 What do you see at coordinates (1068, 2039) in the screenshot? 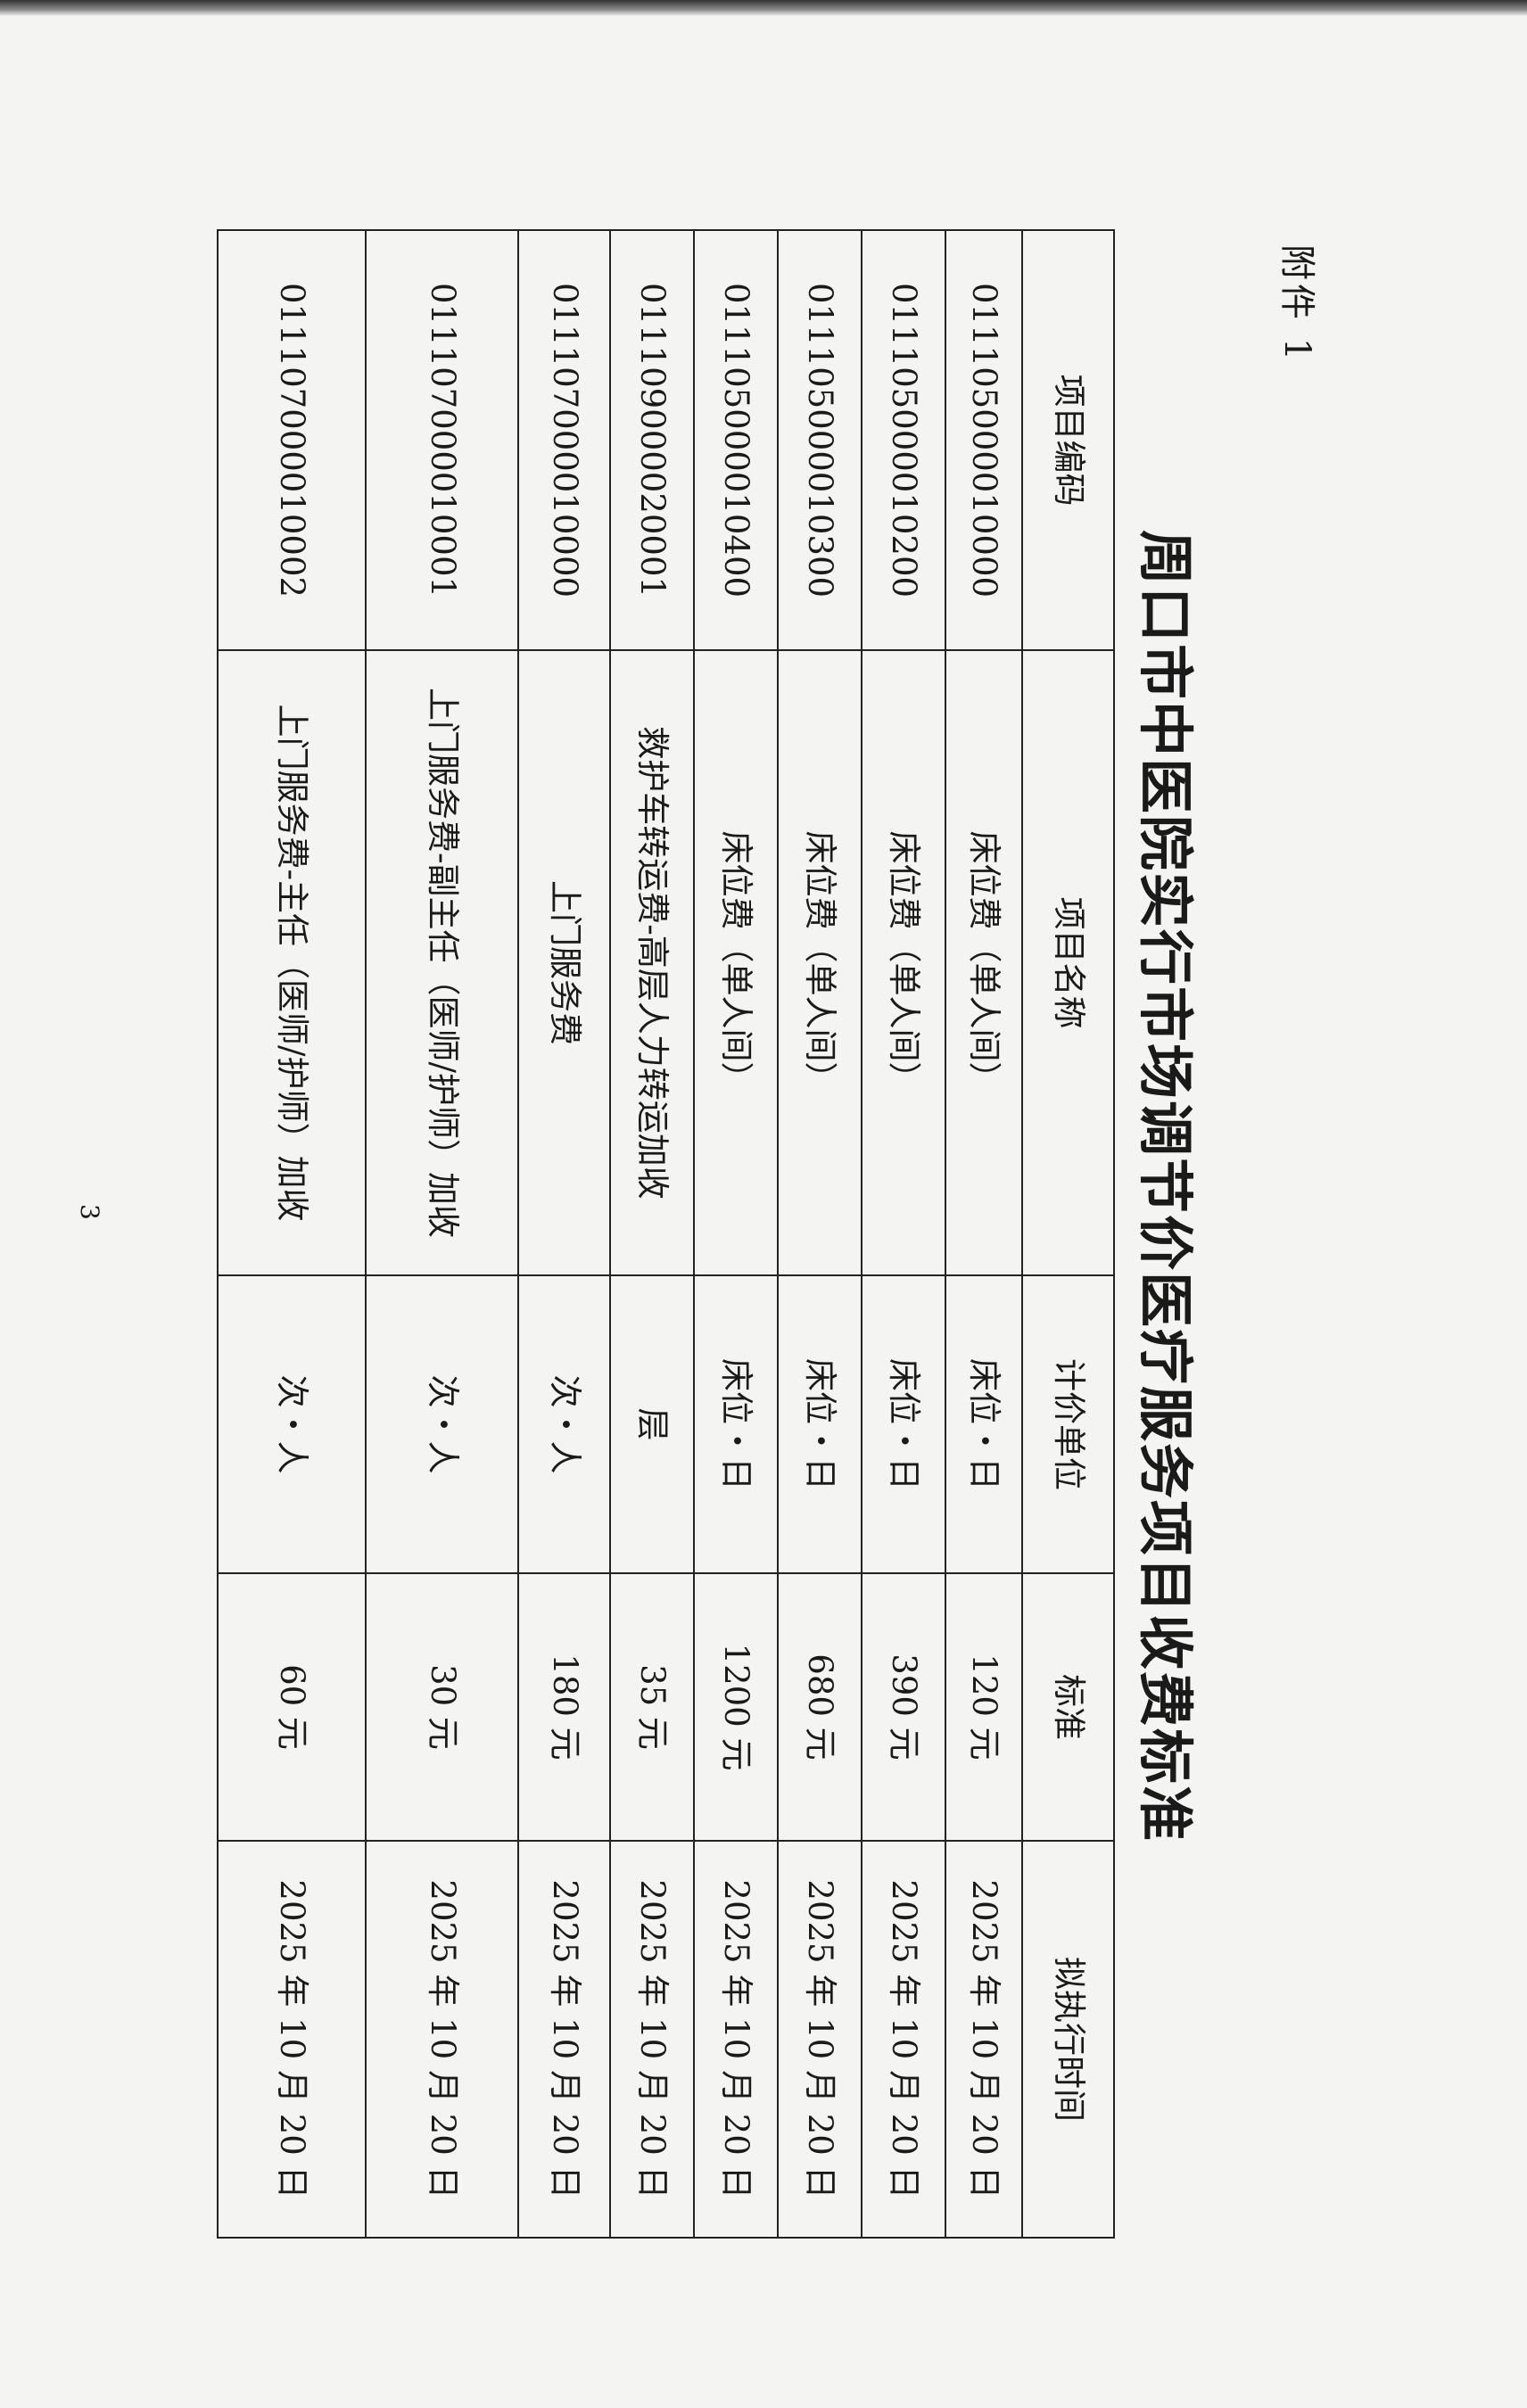
I see `header-date: 拟执行时间` at bounding box center [1068, 2039].